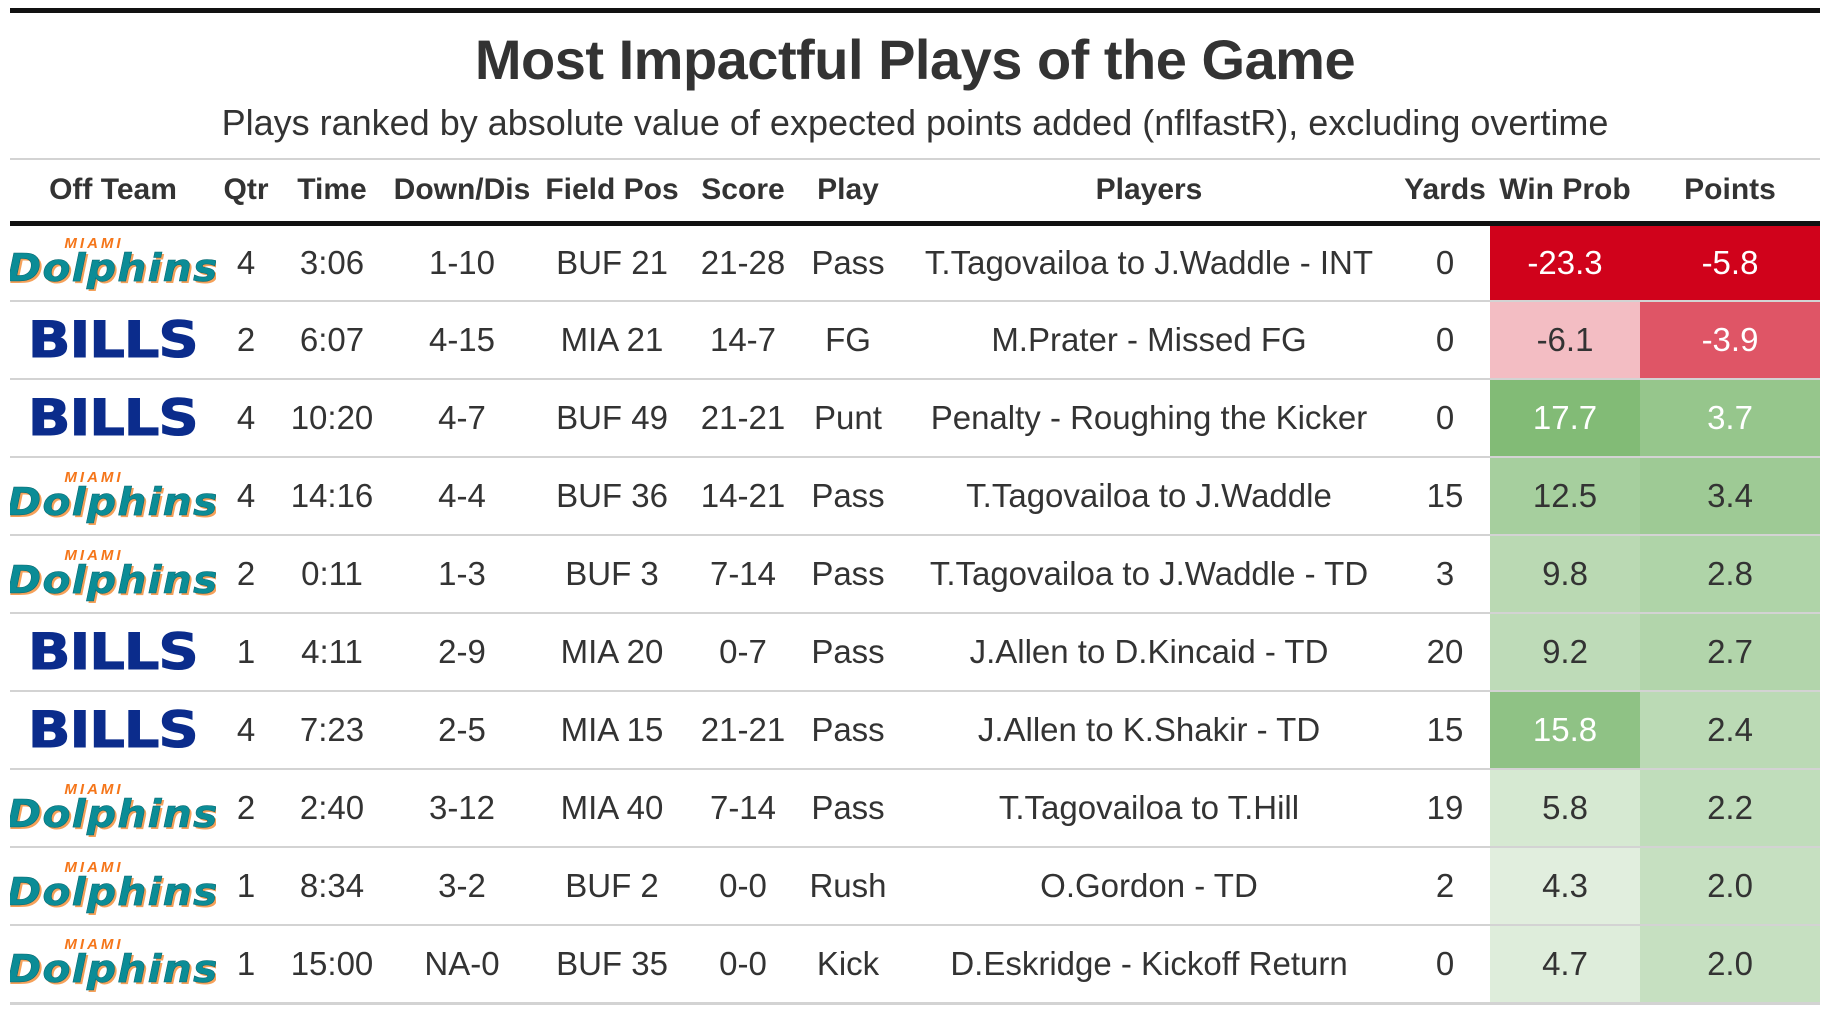 The height and width of the screenshot is (1018, 1822). I want to click on col-header: Score, so click(743, 190).